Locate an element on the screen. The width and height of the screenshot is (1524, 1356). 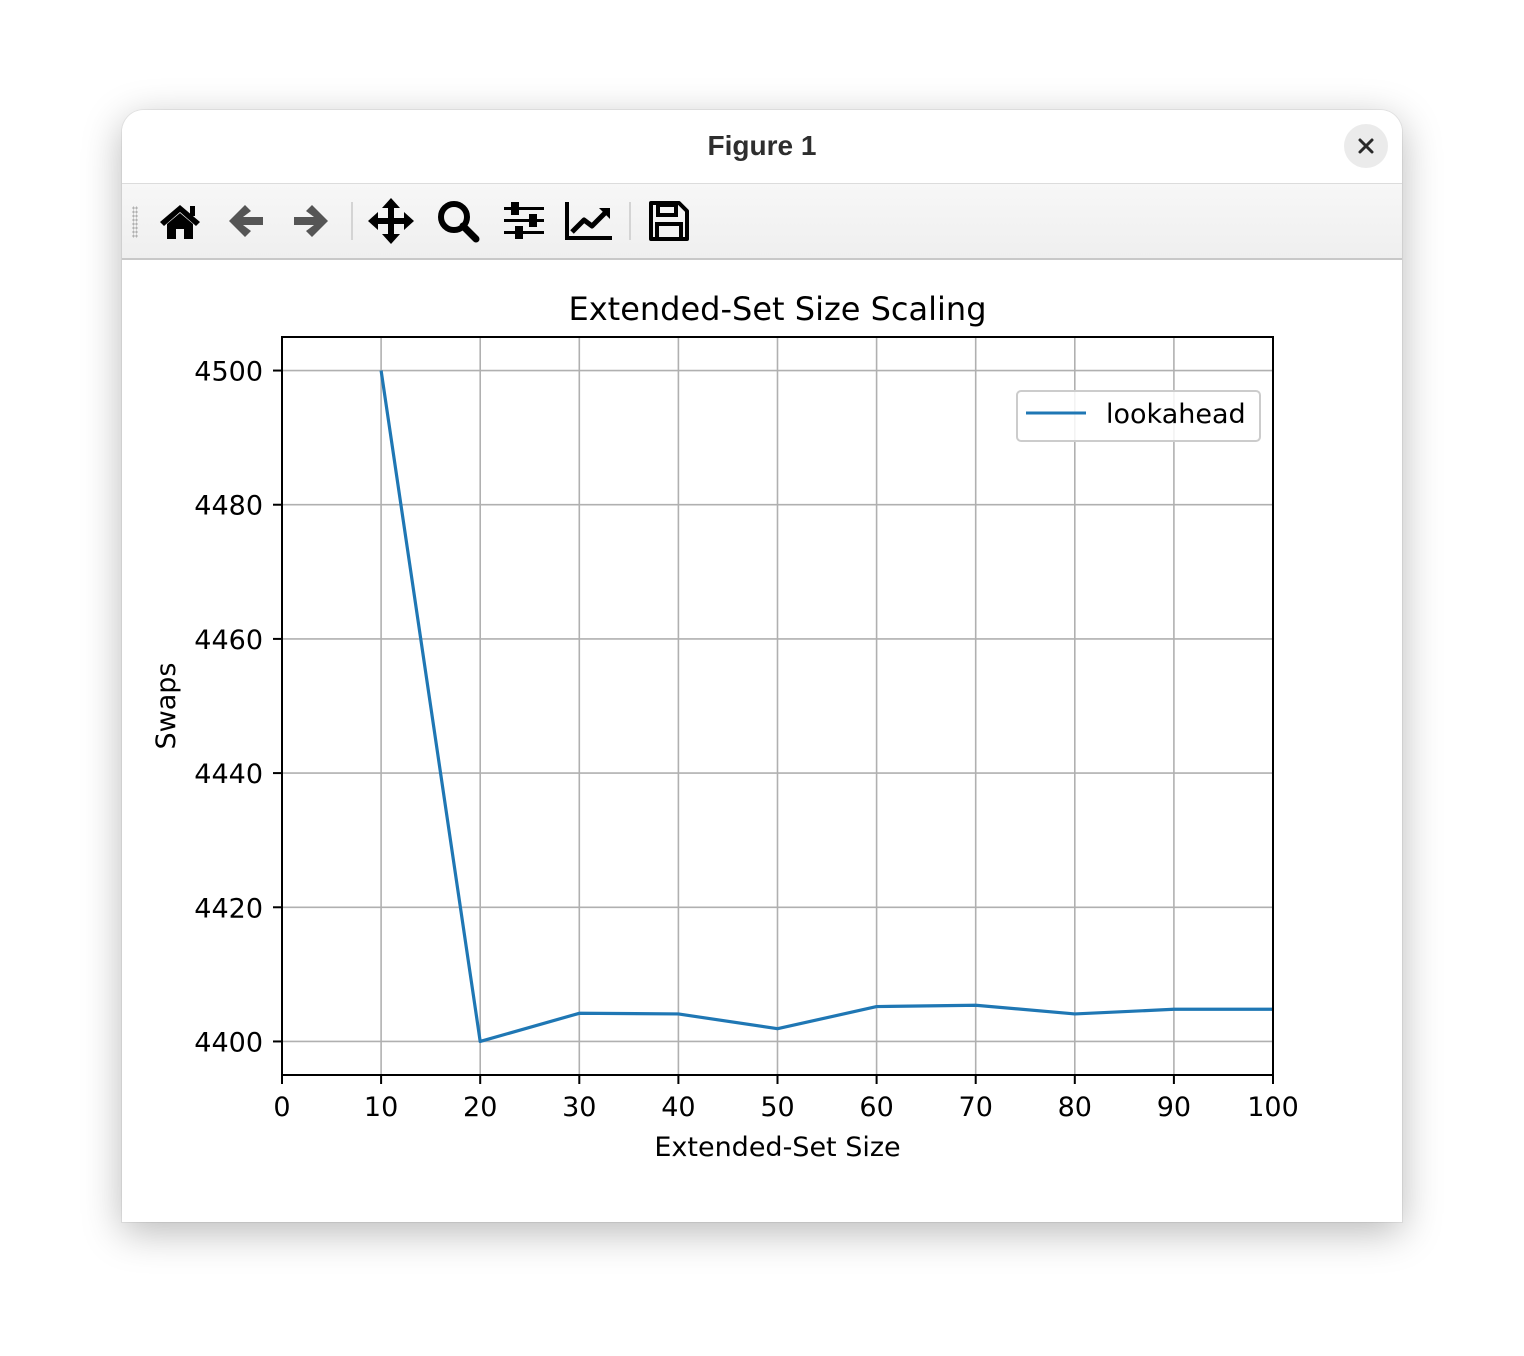
x-tick-label: 80 is located at coordinates (1075, 1107).